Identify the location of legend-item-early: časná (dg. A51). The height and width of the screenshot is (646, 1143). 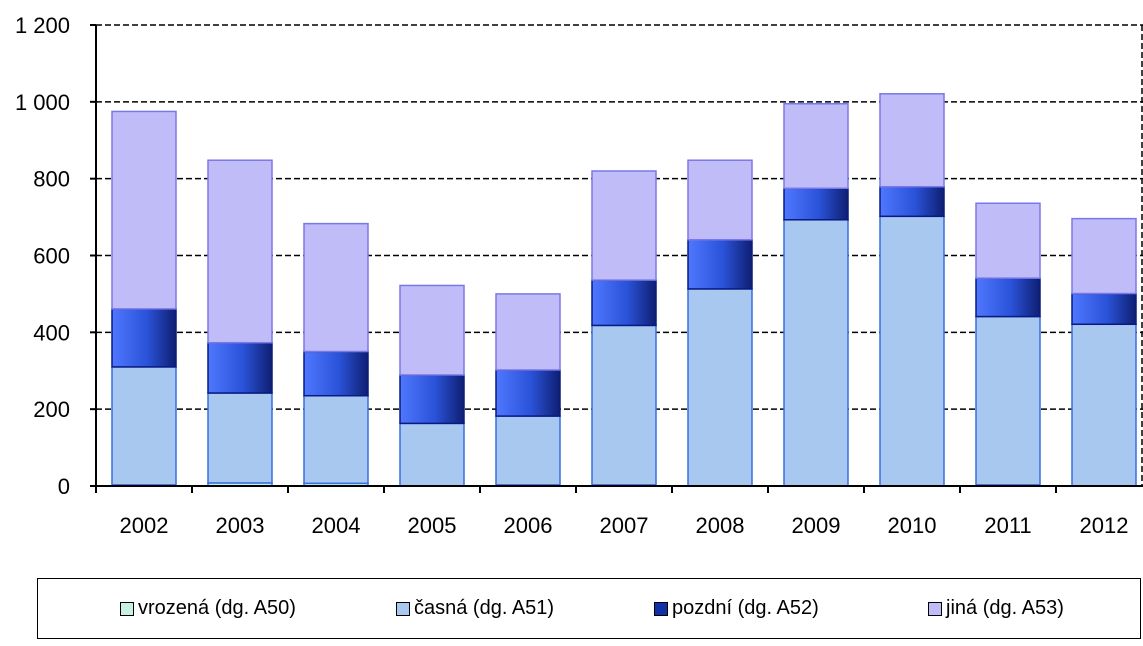
(475, 608).